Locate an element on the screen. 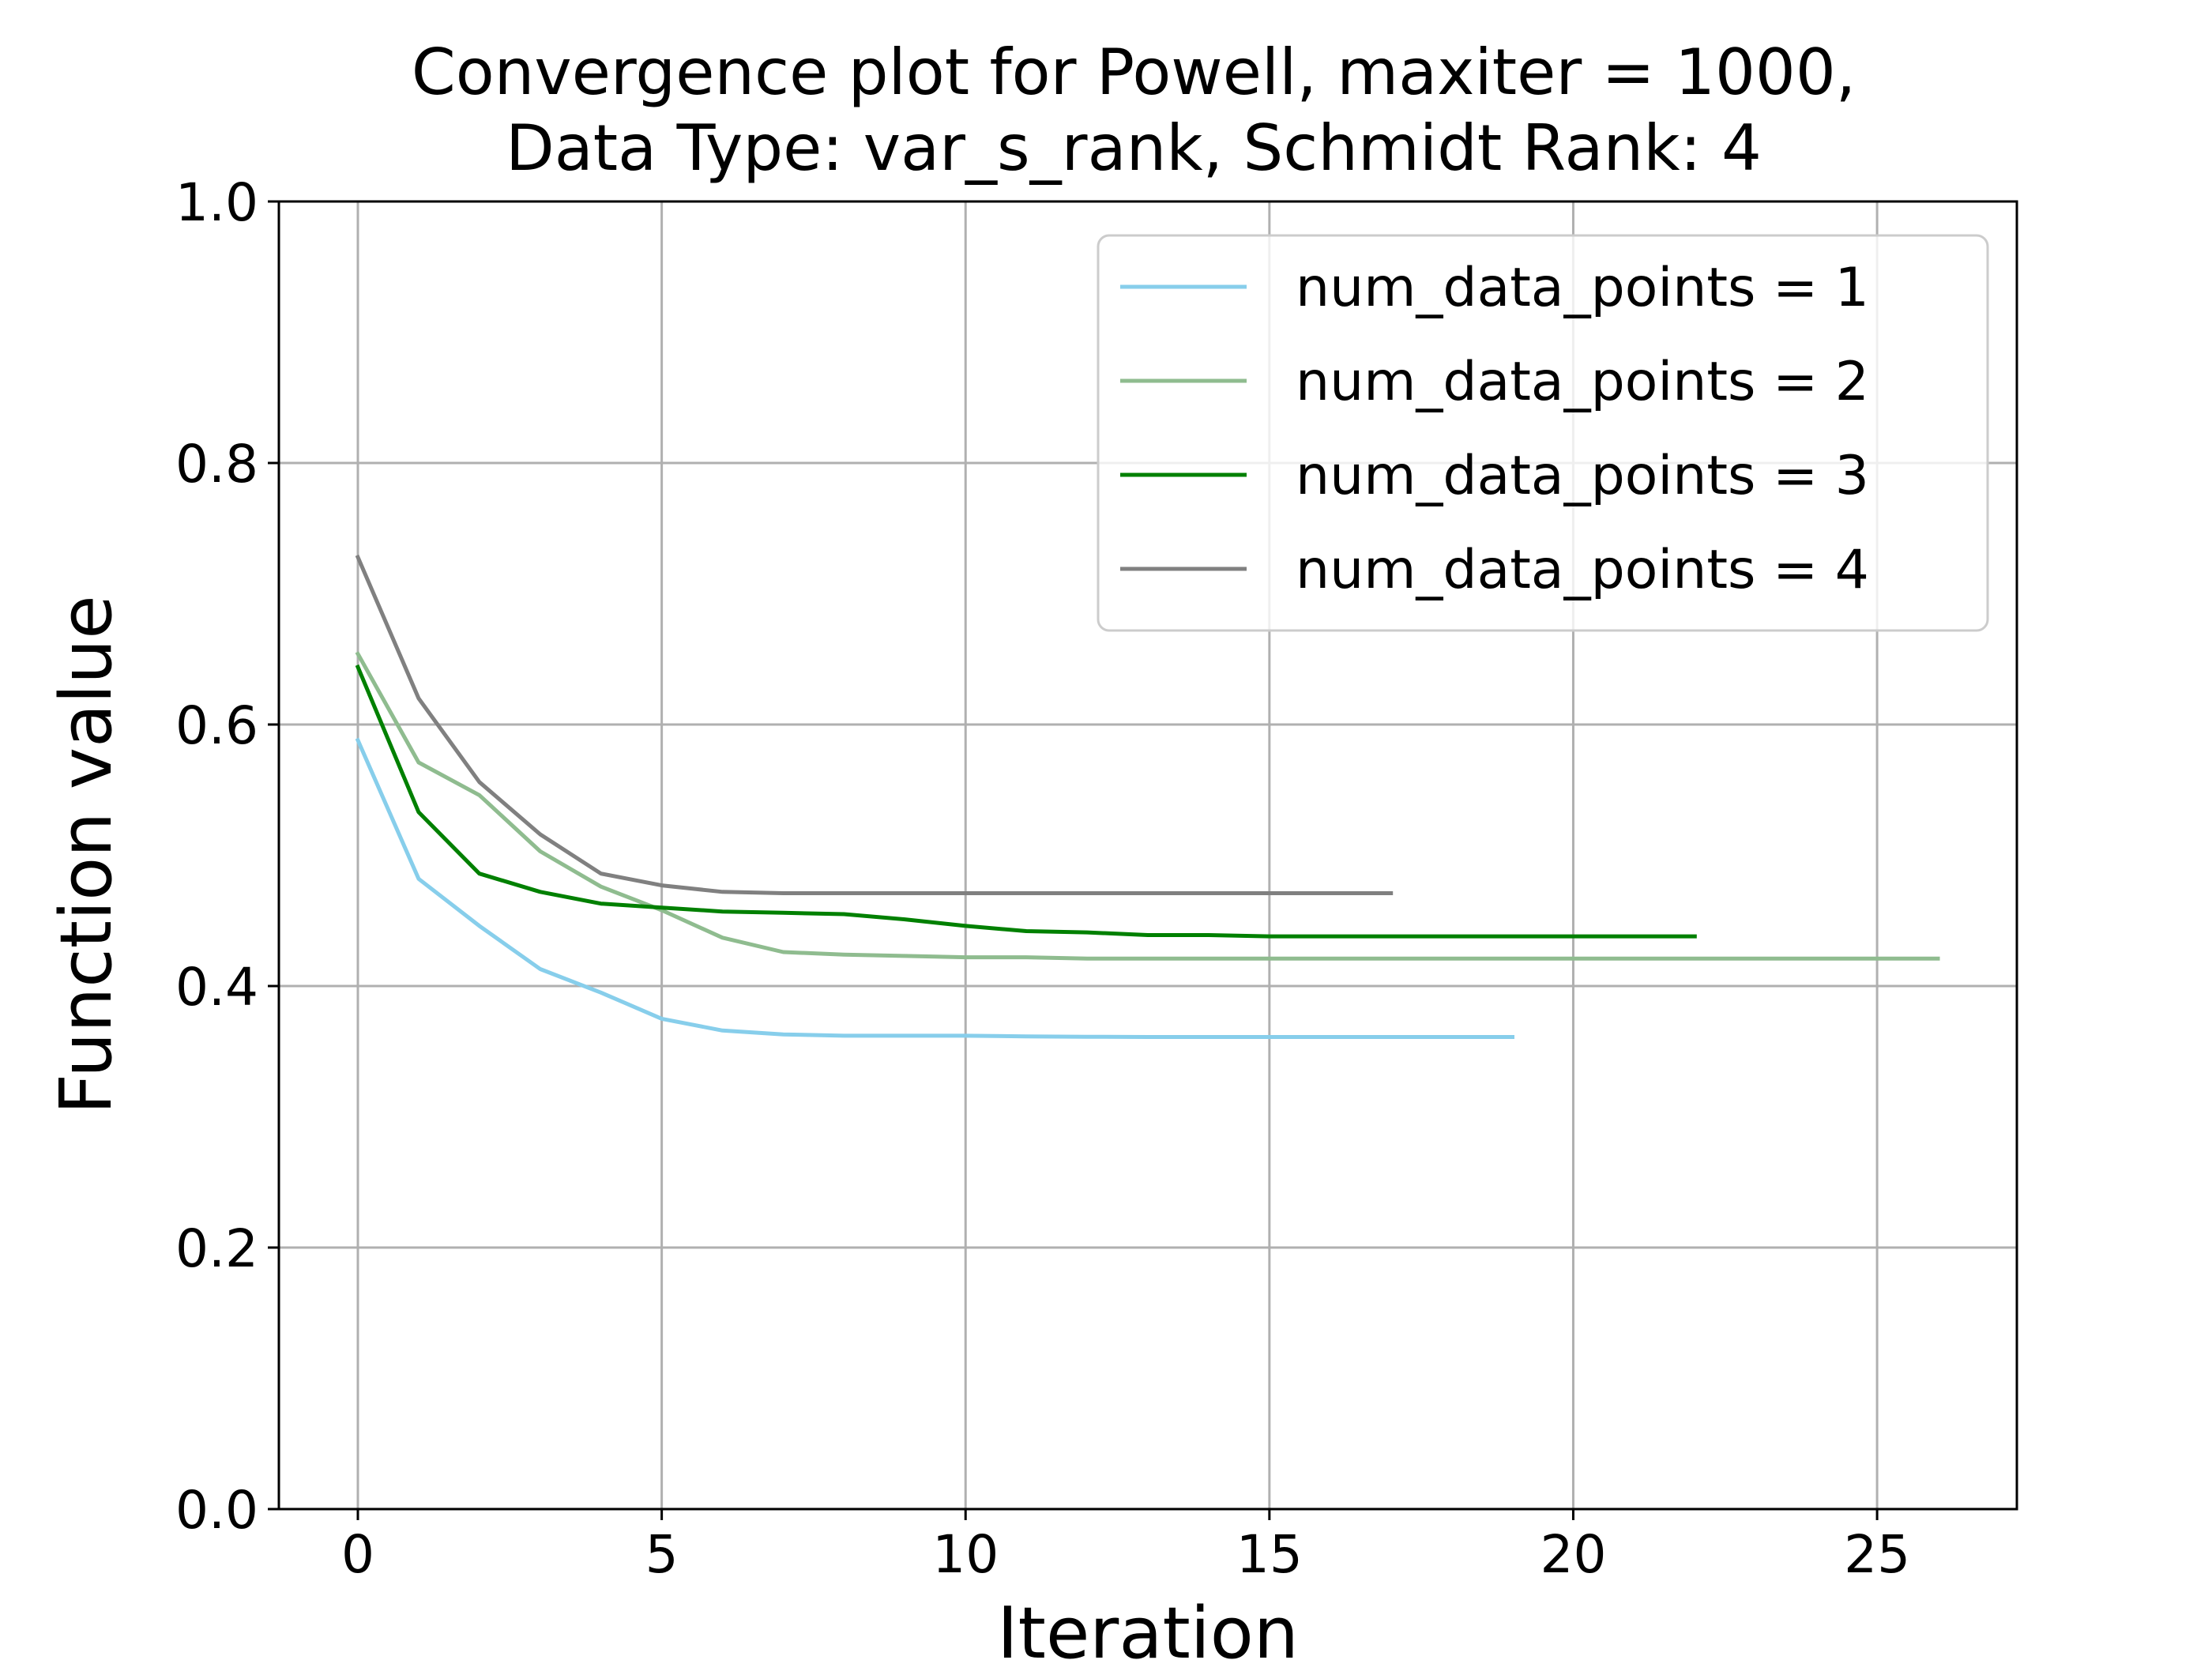  x-tick-label: 10 is located at coordinates (966, 1554).